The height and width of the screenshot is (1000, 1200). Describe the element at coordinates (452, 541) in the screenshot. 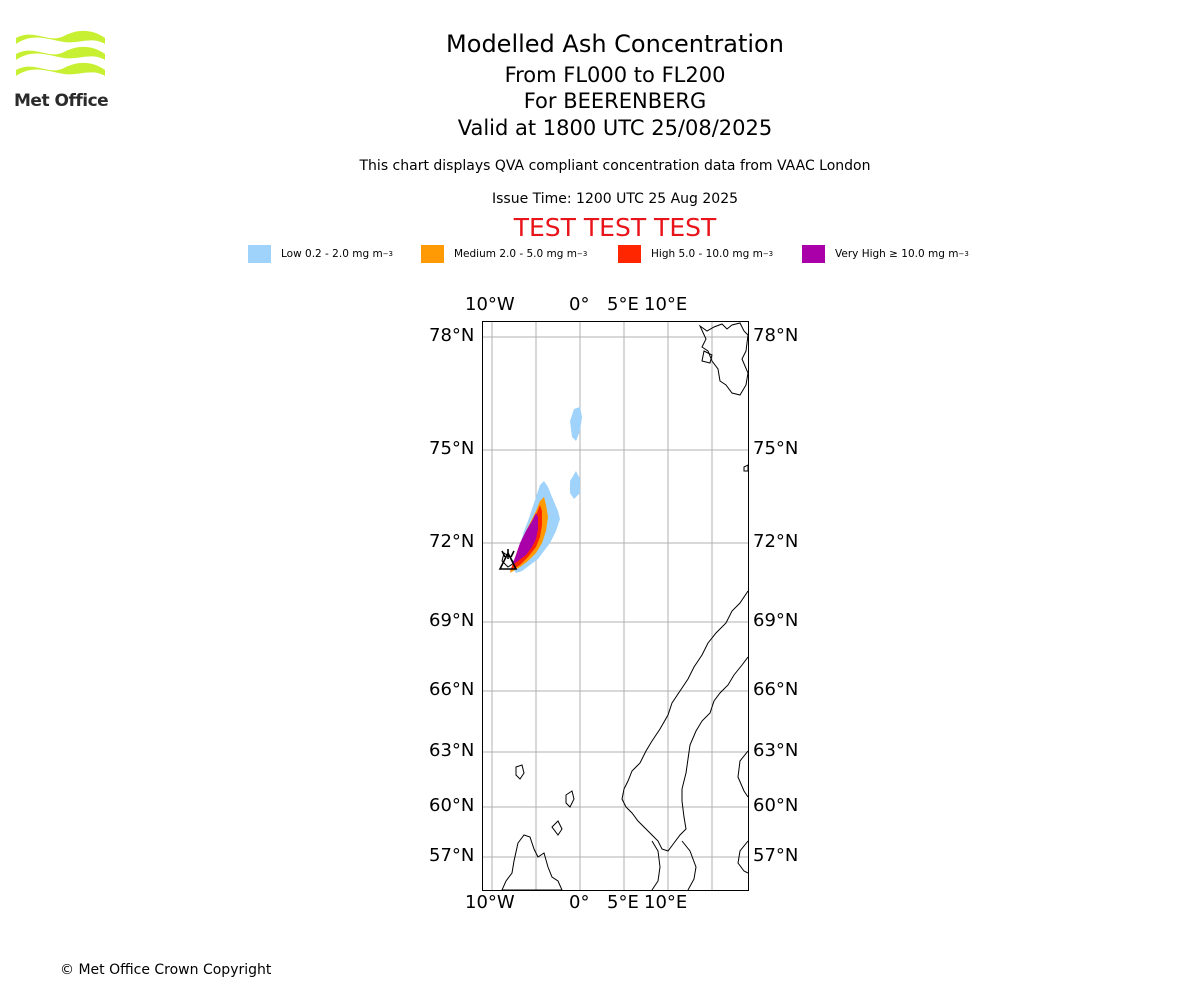

I see `lat-label-left-72n: 72°N` at that location.